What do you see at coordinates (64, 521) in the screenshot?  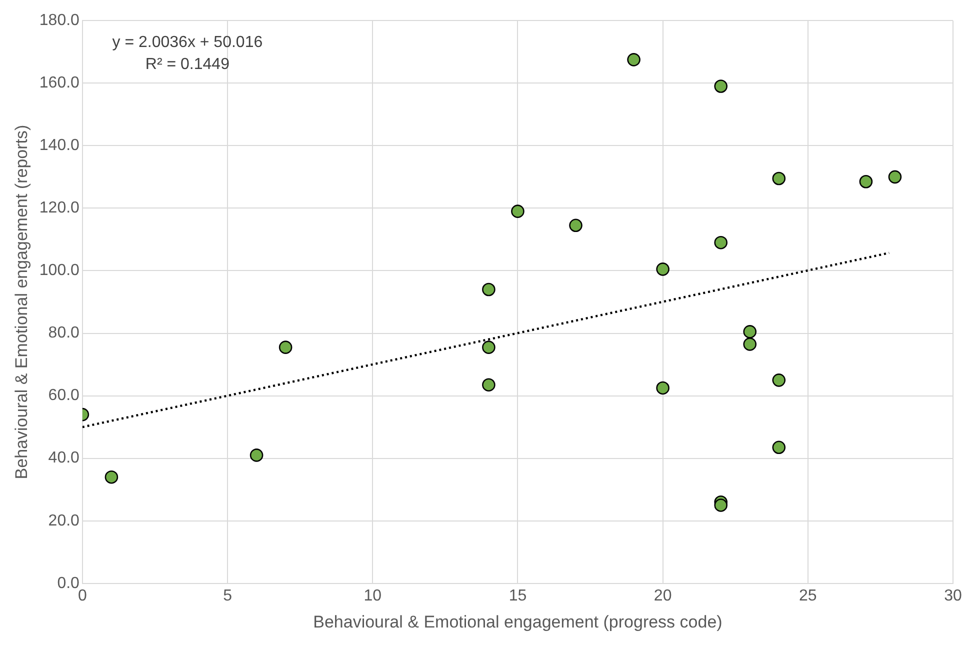 I see `y-tick-label: 20.0` at bounding box center [64, 521].